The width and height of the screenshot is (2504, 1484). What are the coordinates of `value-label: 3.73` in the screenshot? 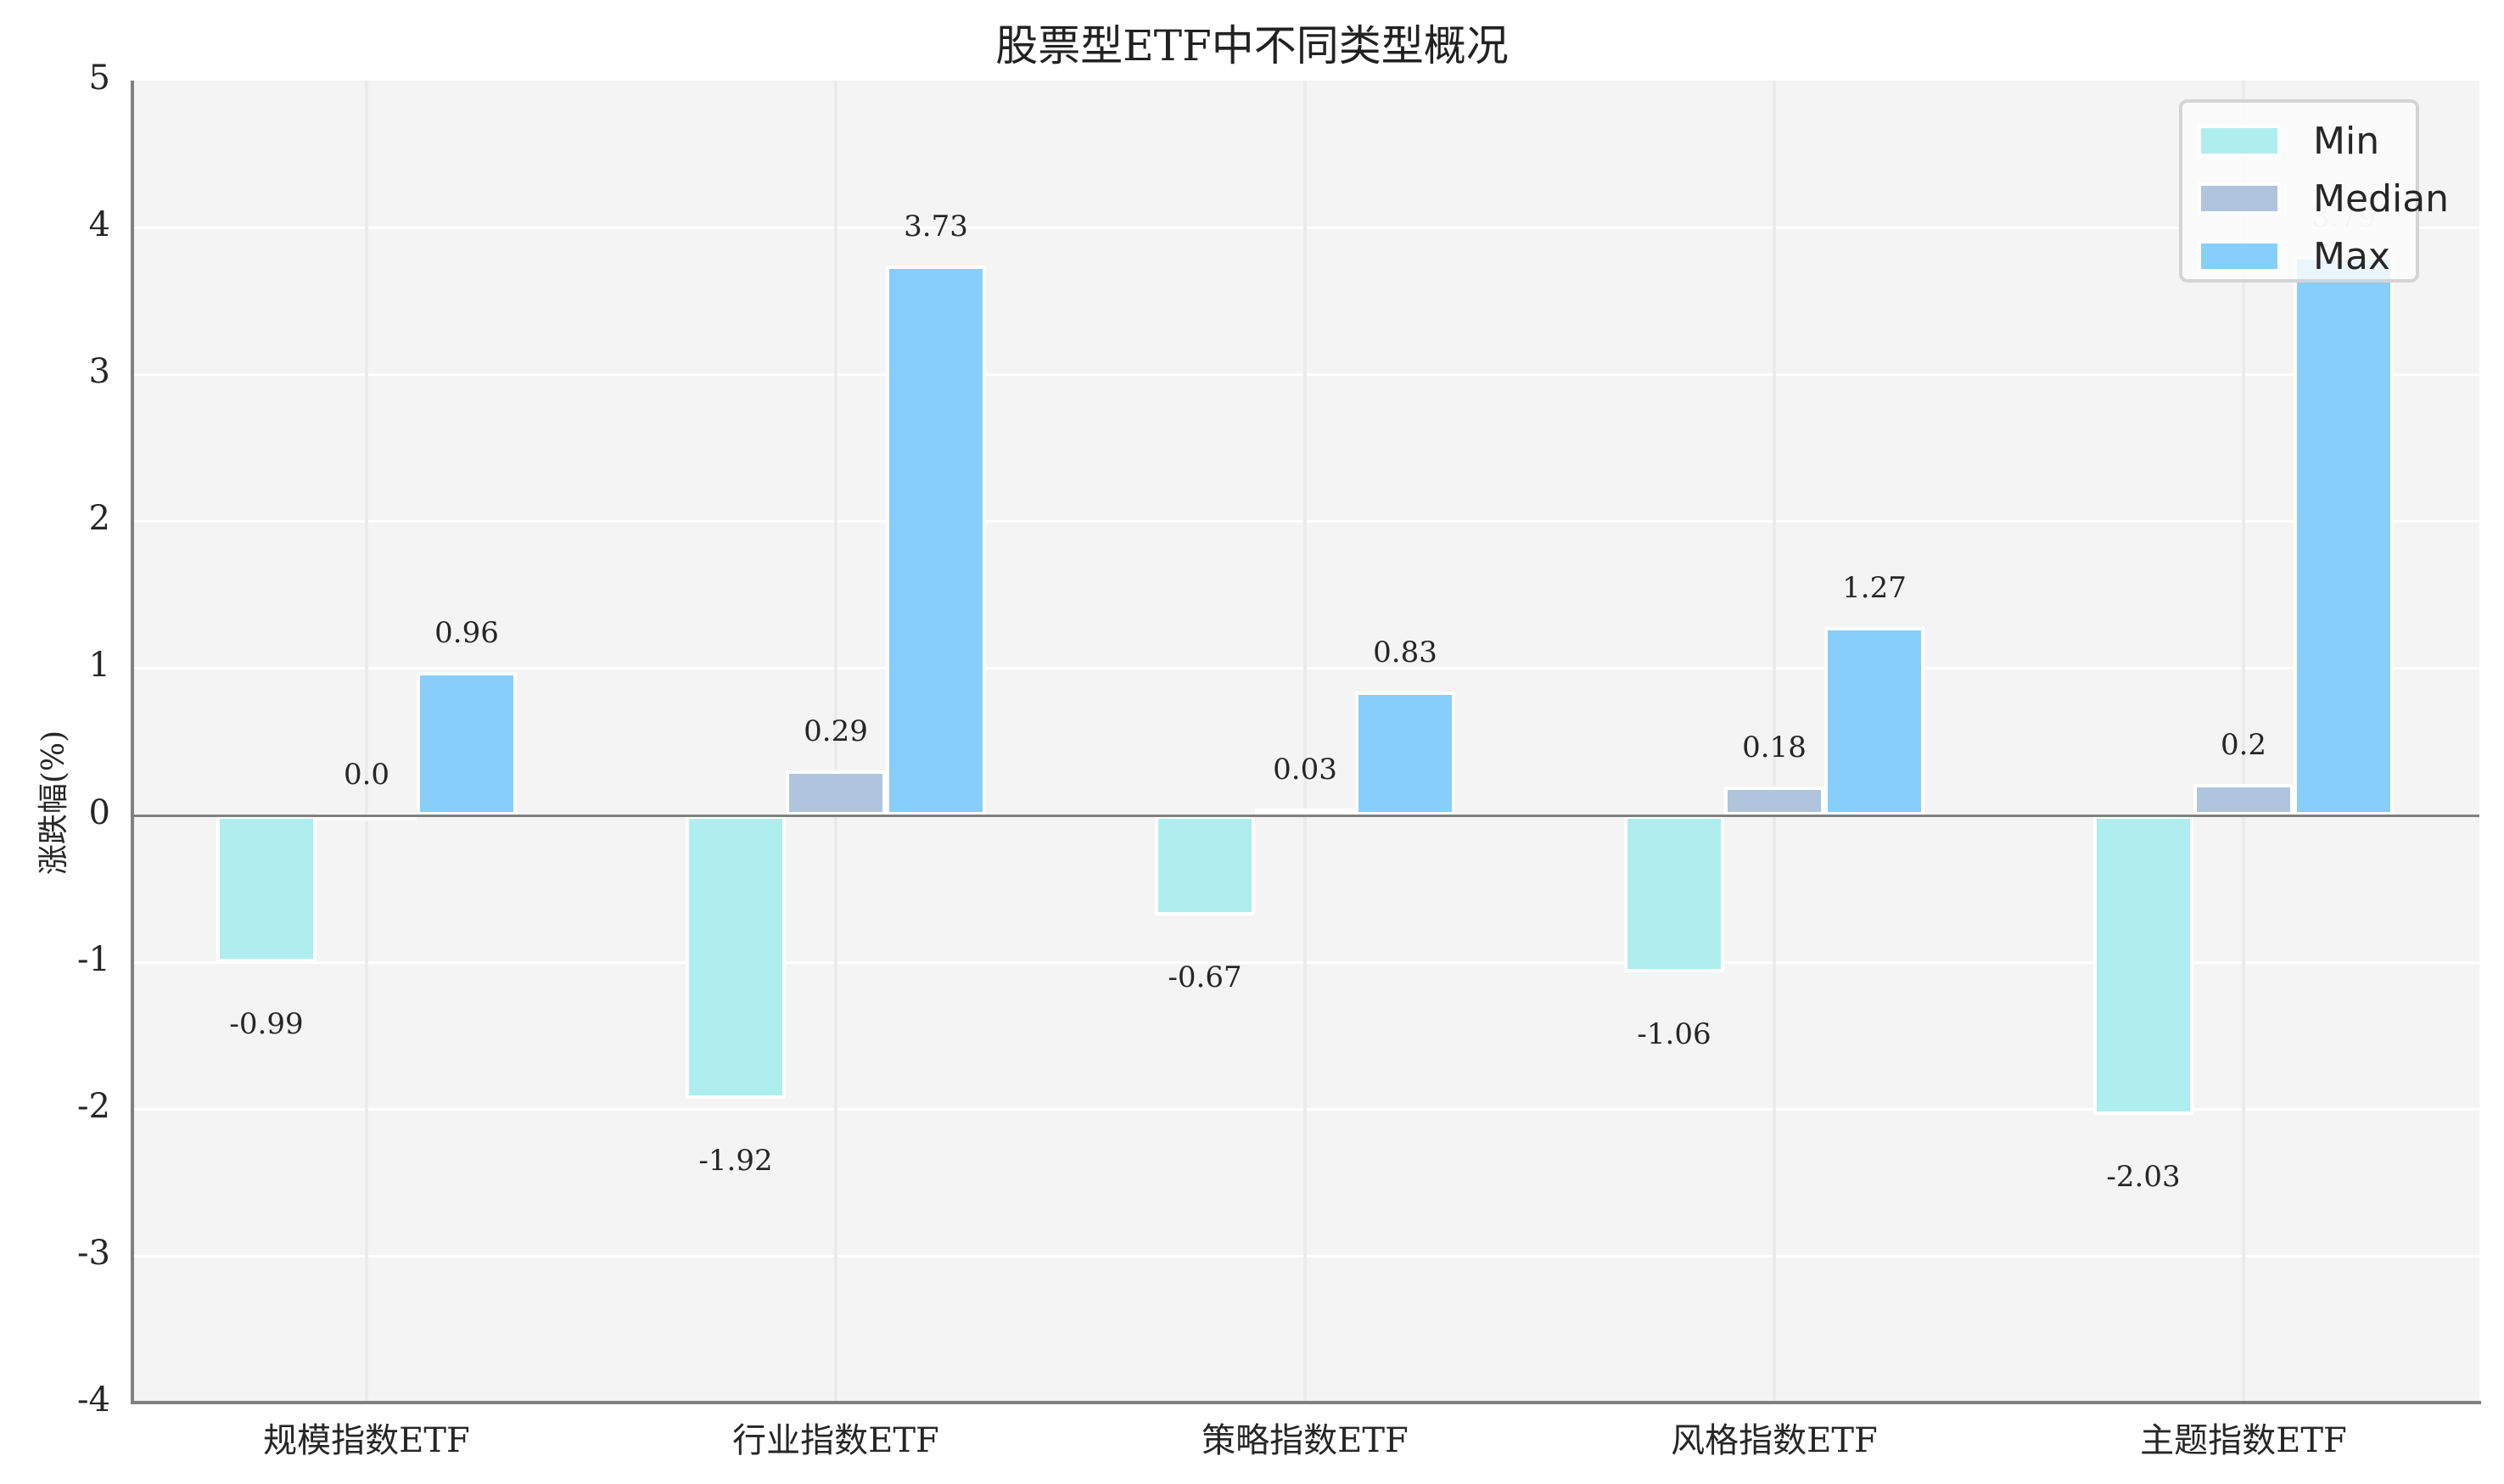 It's located at (936, 226).